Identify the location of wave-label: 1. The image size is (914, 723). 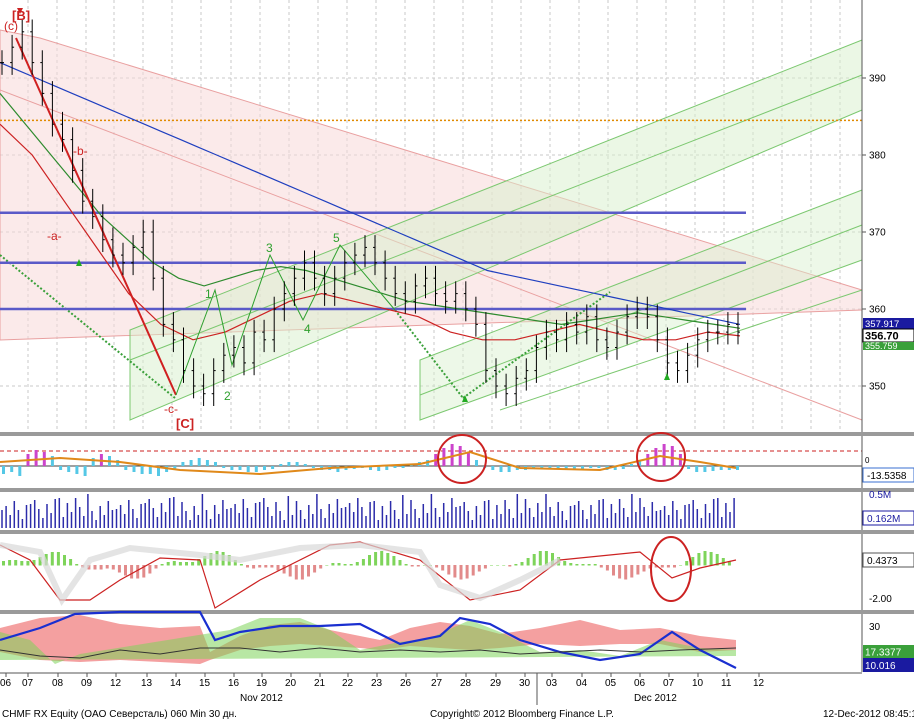
(208, 294).